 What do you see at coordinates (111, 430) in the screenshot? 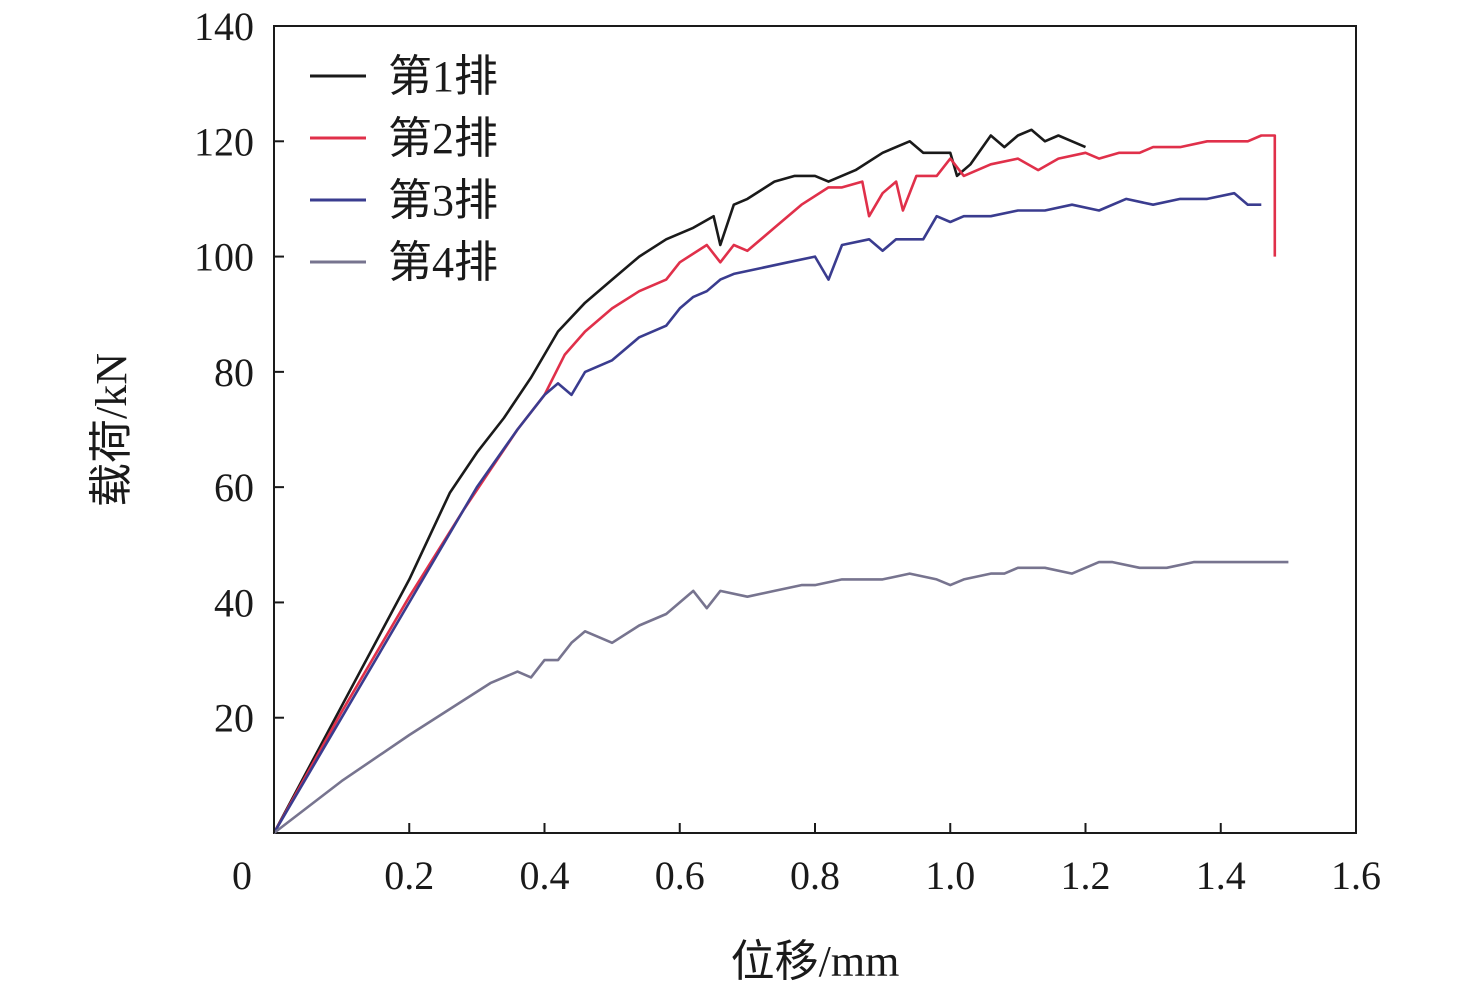
I see `y-axis-title: 载荷/kN` at bounding box center [111, 430].